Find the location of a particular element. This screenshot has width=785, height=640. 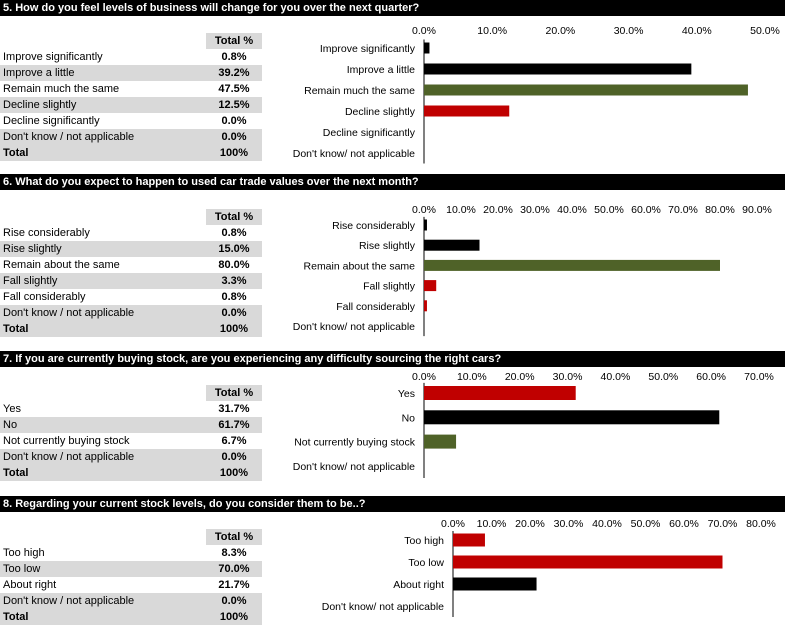

table-row: About right 21.7% is located at coordinates (131, 585).